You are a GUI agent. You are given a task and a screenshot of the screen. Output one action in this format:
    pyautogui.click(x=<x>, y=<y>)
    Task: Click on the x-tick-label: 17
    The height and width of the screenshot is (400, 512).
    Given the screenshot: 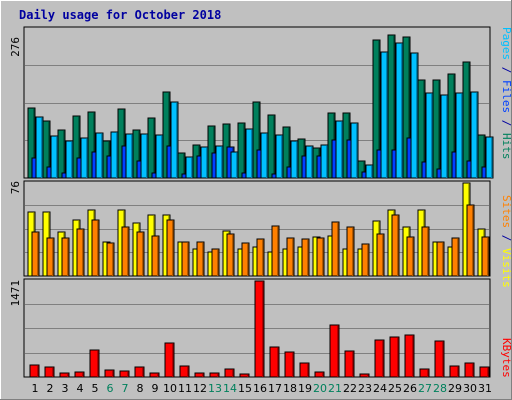 What is the action you would take?
    pyautogui.click(x=275, y=388)
    